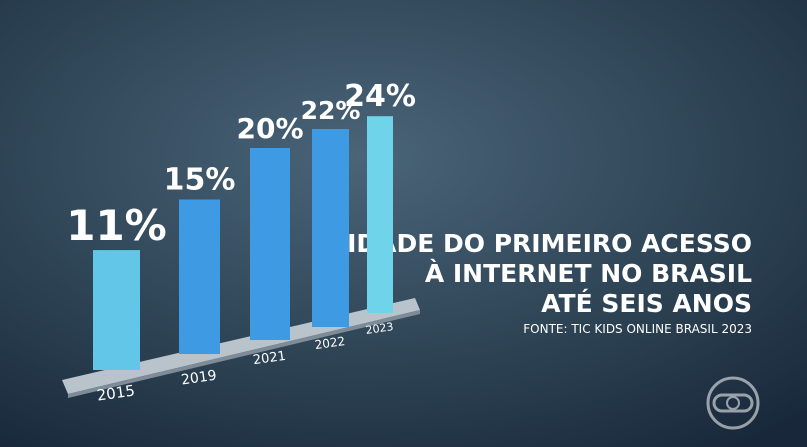 This screenshot has height=447, width=807. Describe the element at coordinates (646, 303) in the screenshot. I see `title-line: ATÉ SEIS ANOS` at that location.